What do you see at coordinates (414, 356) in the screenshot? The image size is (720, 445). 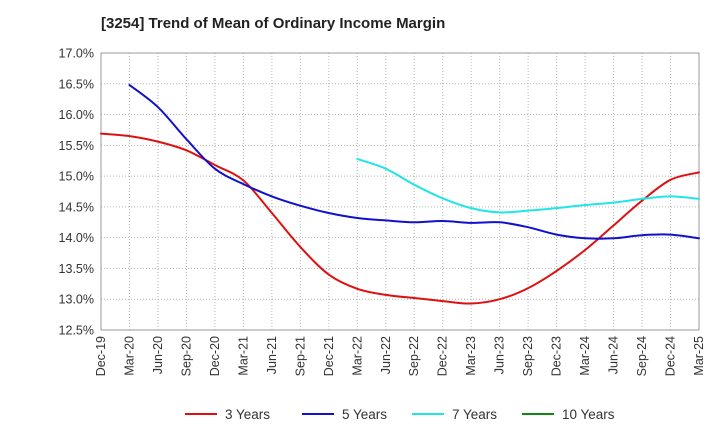 I see `x-tick-label: Sep-22` at bounding box center [414, 356].